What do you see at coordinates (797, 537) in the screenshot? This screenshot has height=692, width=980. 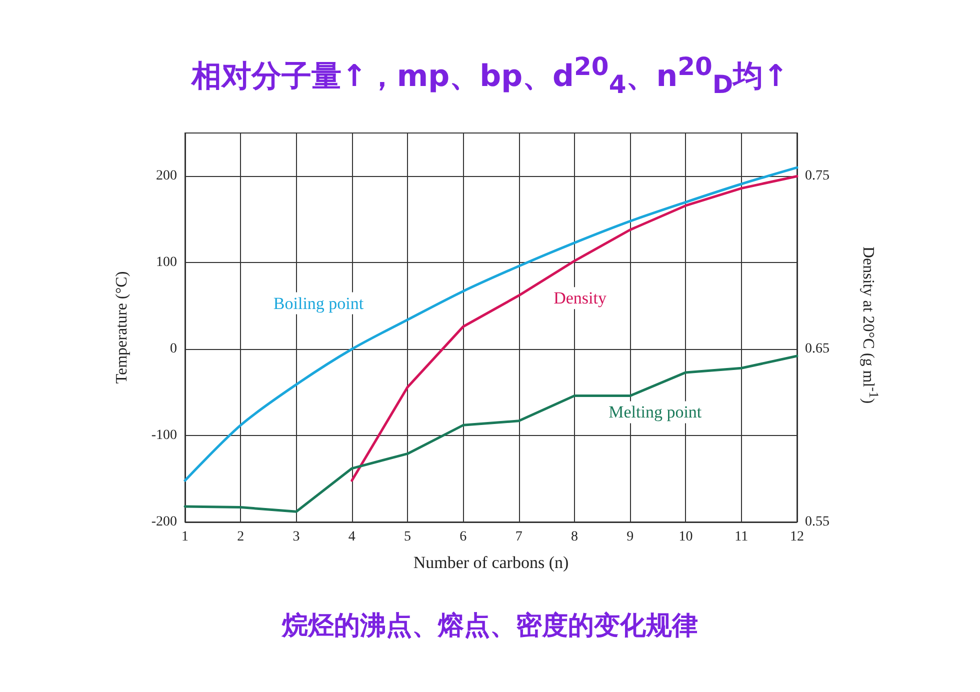 I see `x-tick-label: 12` at bounding box center [797, 537].